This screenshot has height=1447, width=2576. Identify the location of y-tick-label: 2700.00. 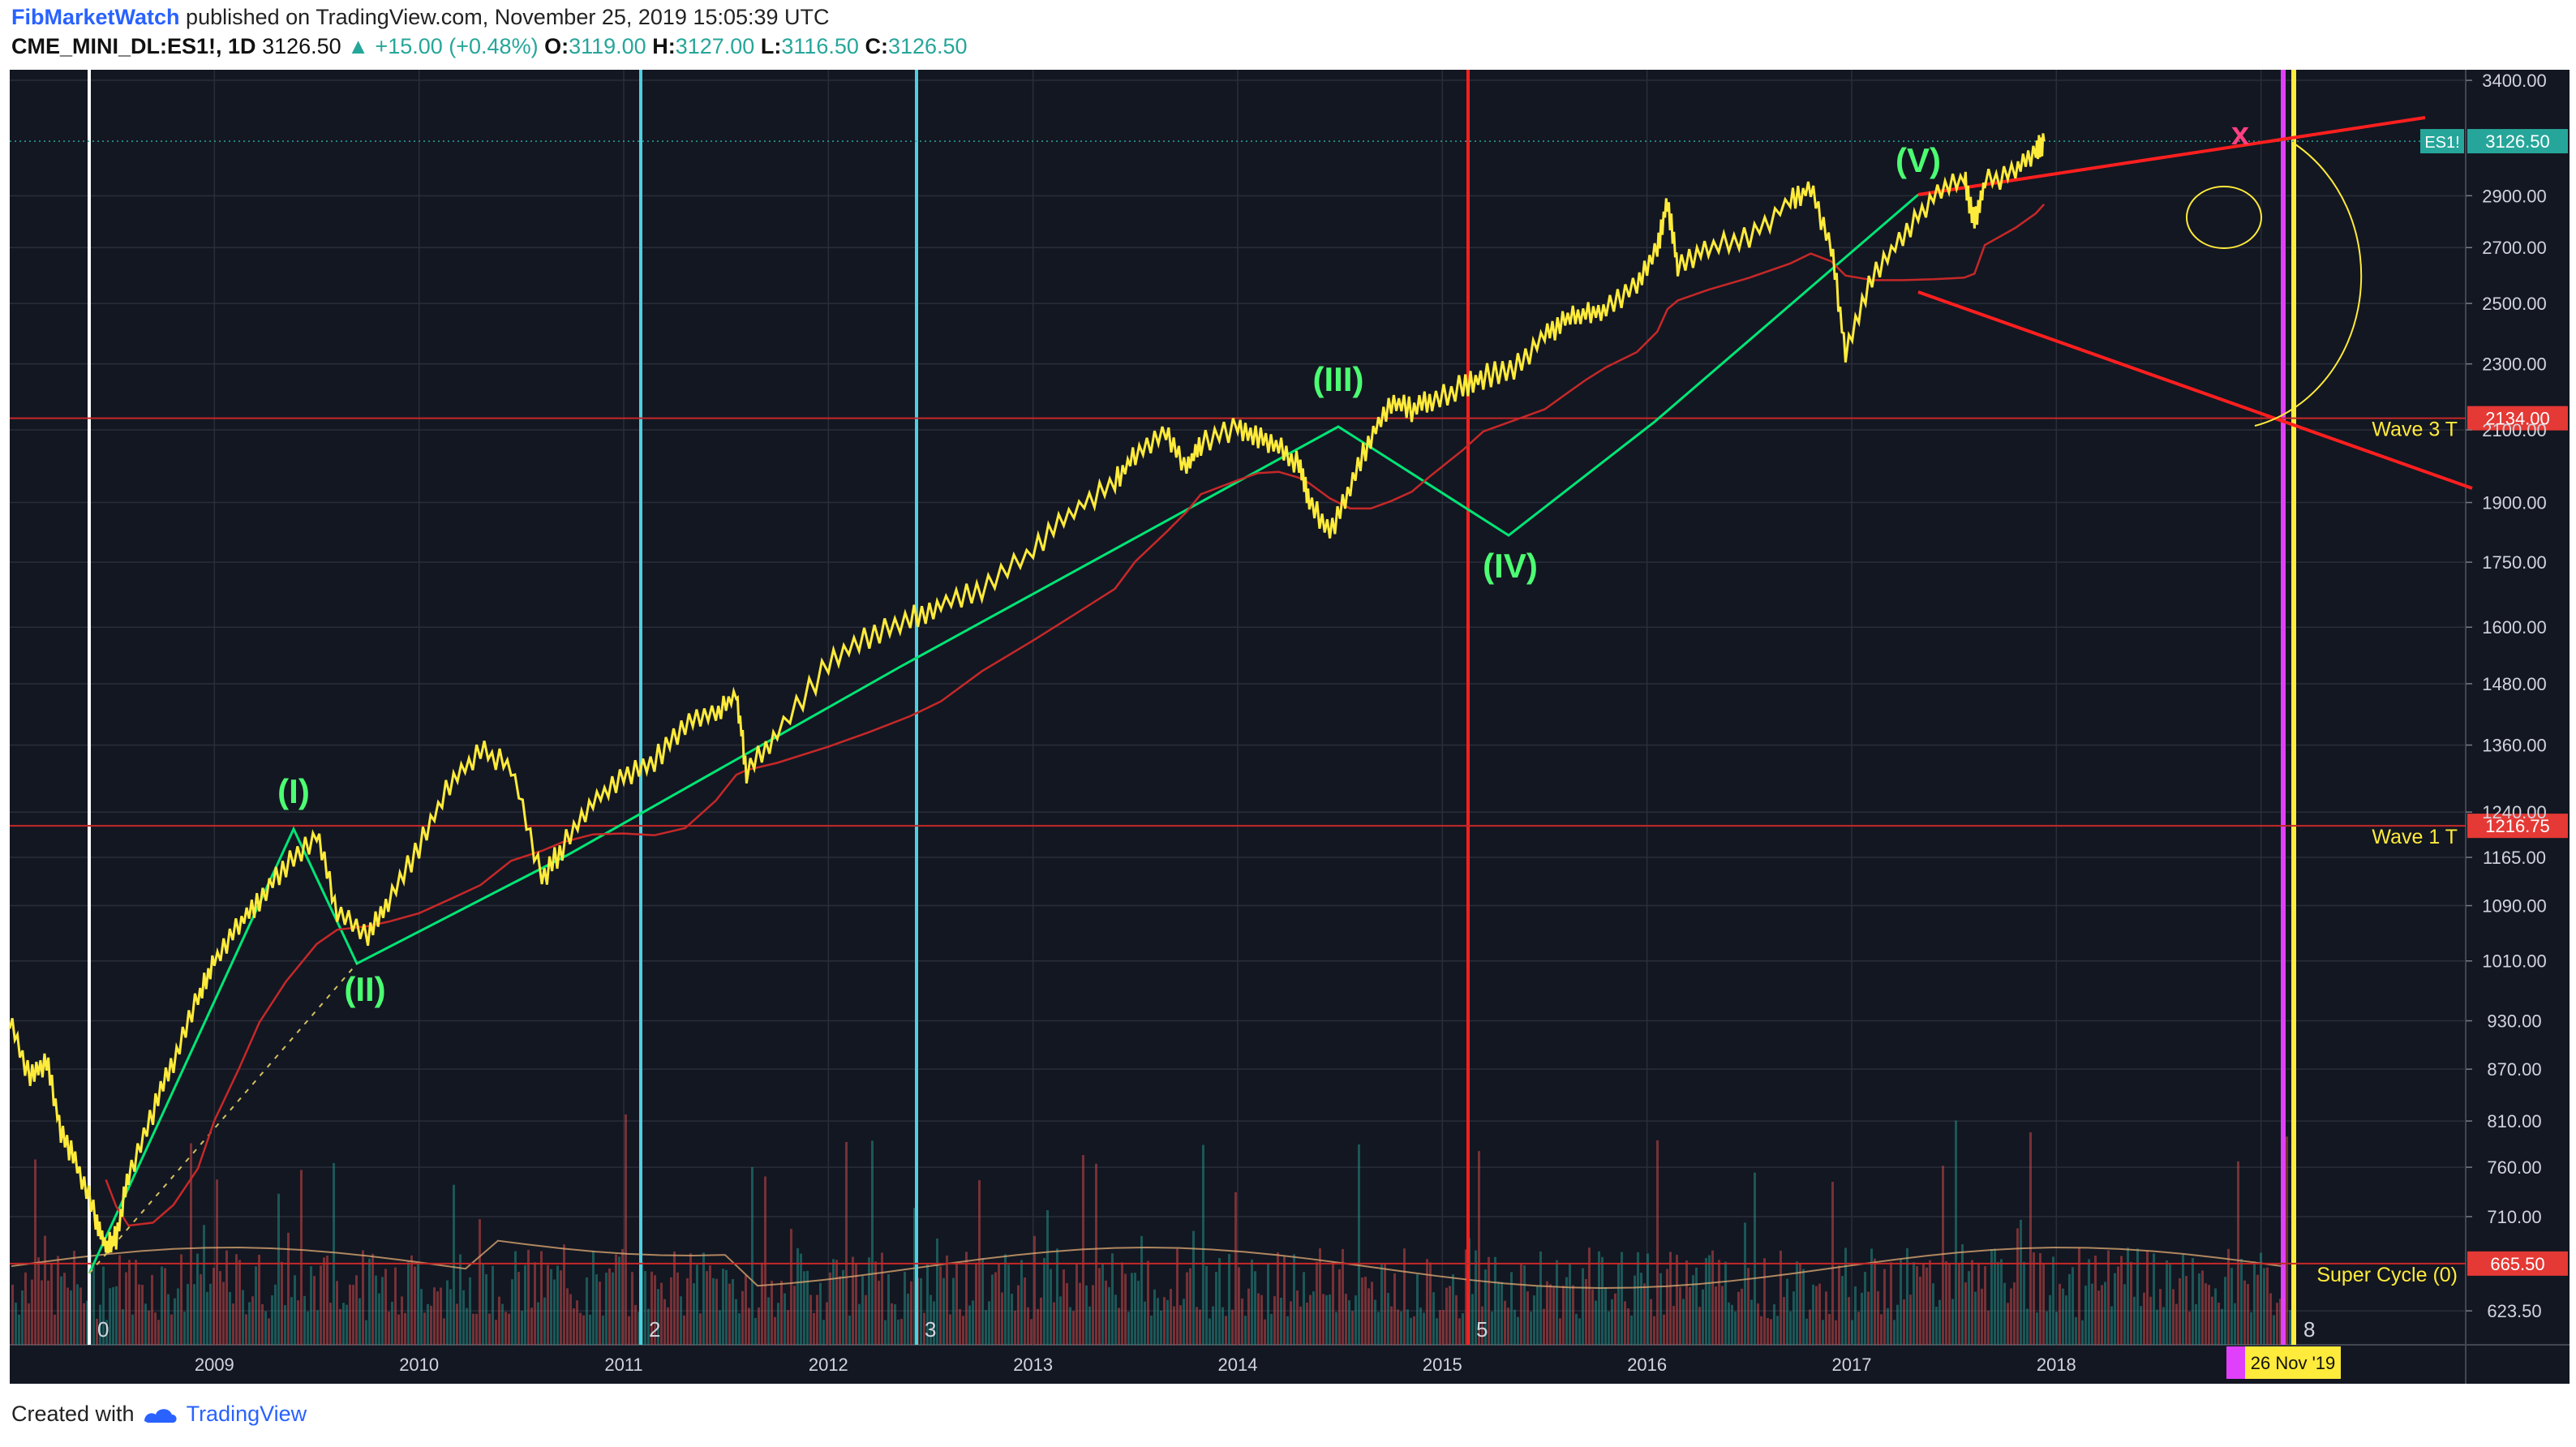
(2514, 248).